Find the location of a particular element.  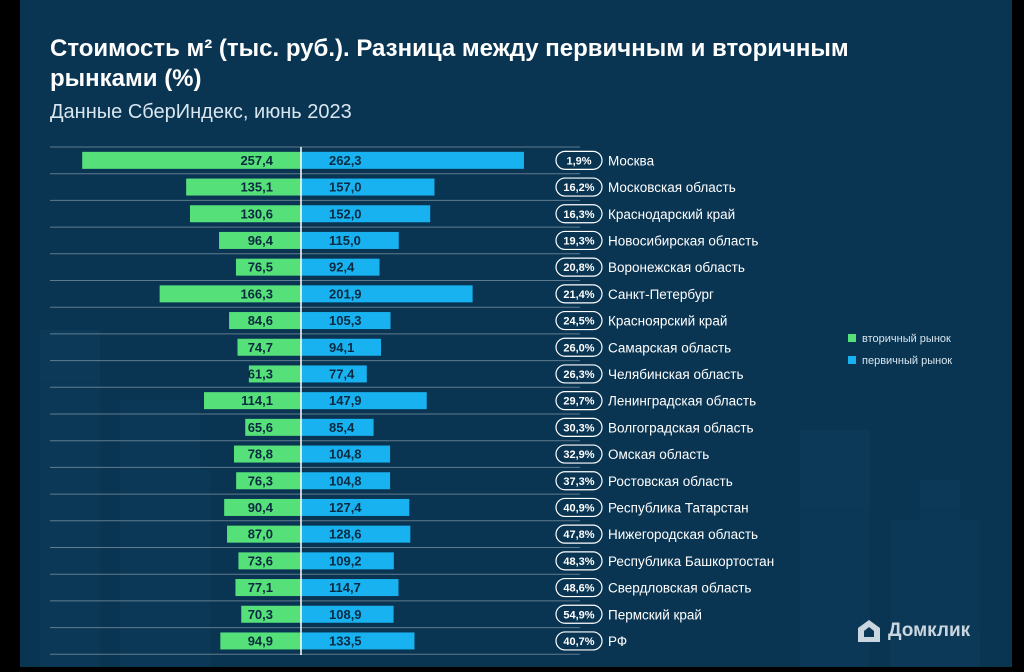

bar-primary-label: 105,3 is located at coordinates (345, 320).